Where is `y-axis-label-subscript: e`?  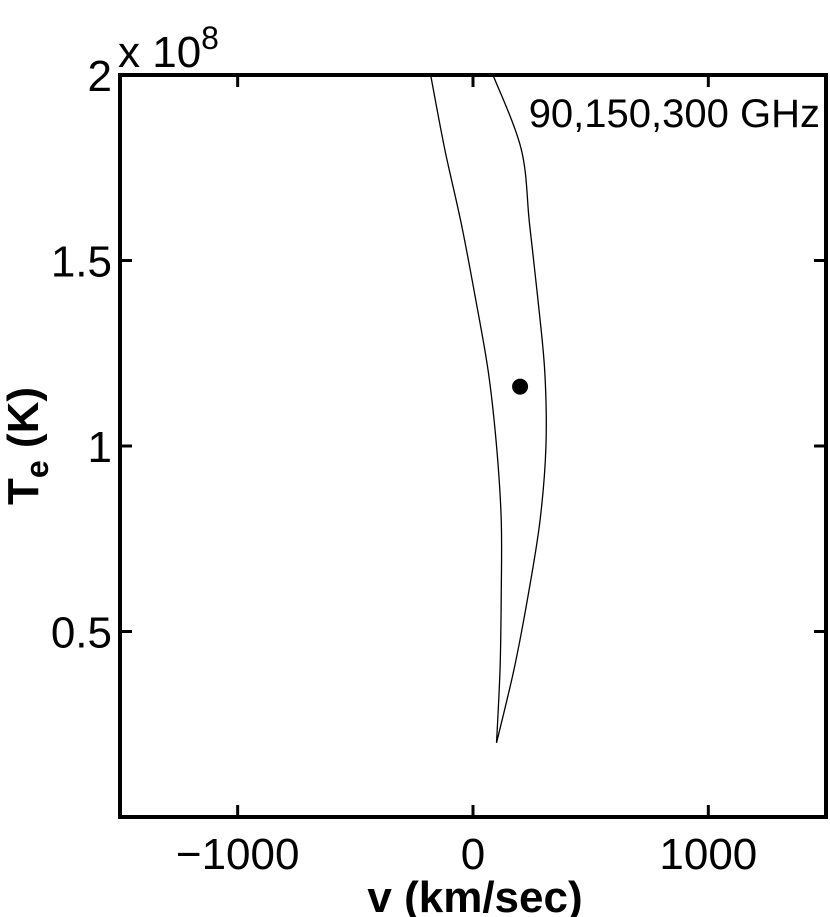
y-axis-label-subscript: e is located at coordinates (37, 469).